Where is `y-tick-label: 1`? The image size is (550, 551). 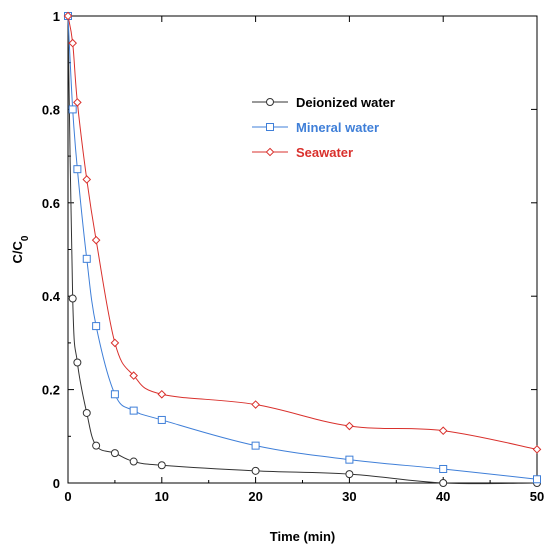 y-tick-label: 1 is located at coordinates (56, 16).